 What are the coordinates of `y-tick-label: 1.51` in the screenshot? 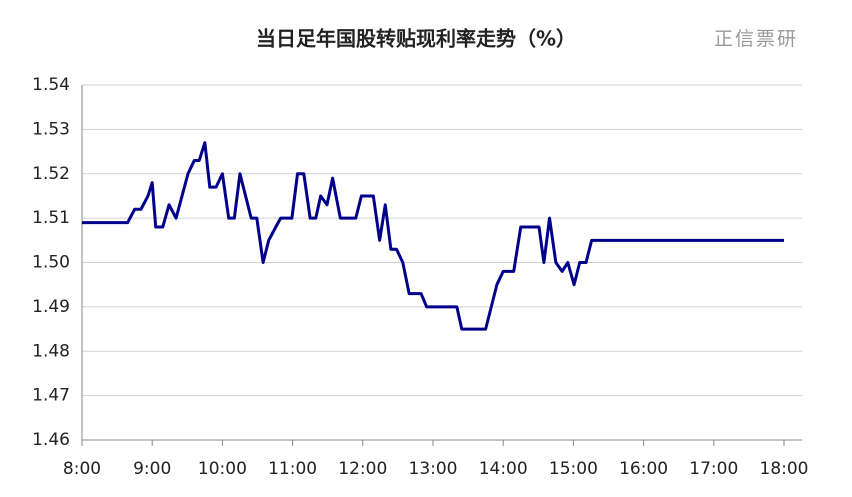 It's located at (51, 218).